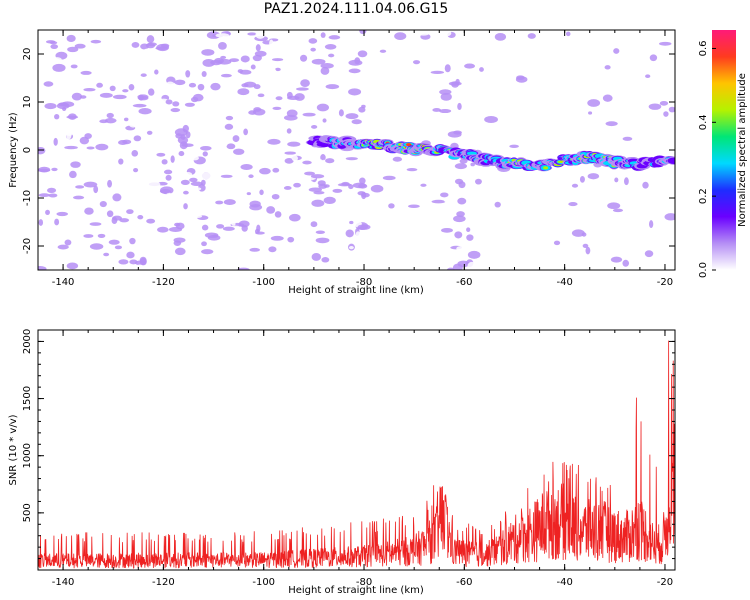 The image size is (750, 600). What do you see at coordinates (163, 582) in the screenshot?
I see `snr-x-tick-label: -120` at bounding box center [163, 582].